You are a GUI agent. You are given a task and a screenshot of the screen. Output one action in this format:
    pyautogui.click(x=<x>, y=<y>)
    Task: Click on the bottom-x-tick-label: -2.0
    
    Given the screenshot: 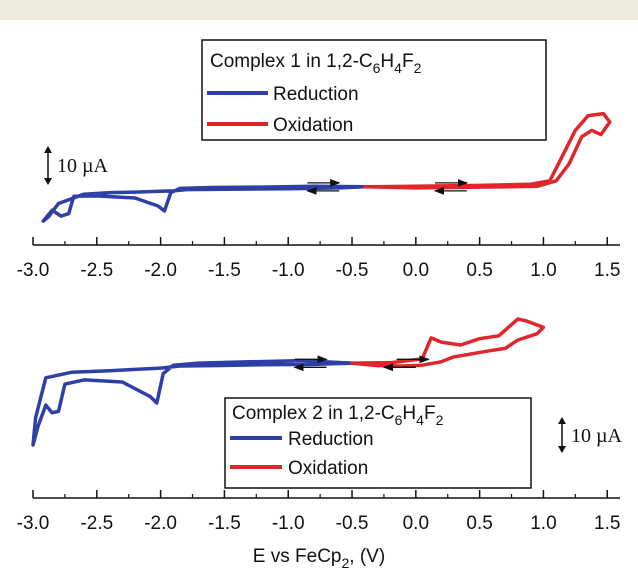 What is the action you would take?
    pyautogui.click(x=160, y=523)
    